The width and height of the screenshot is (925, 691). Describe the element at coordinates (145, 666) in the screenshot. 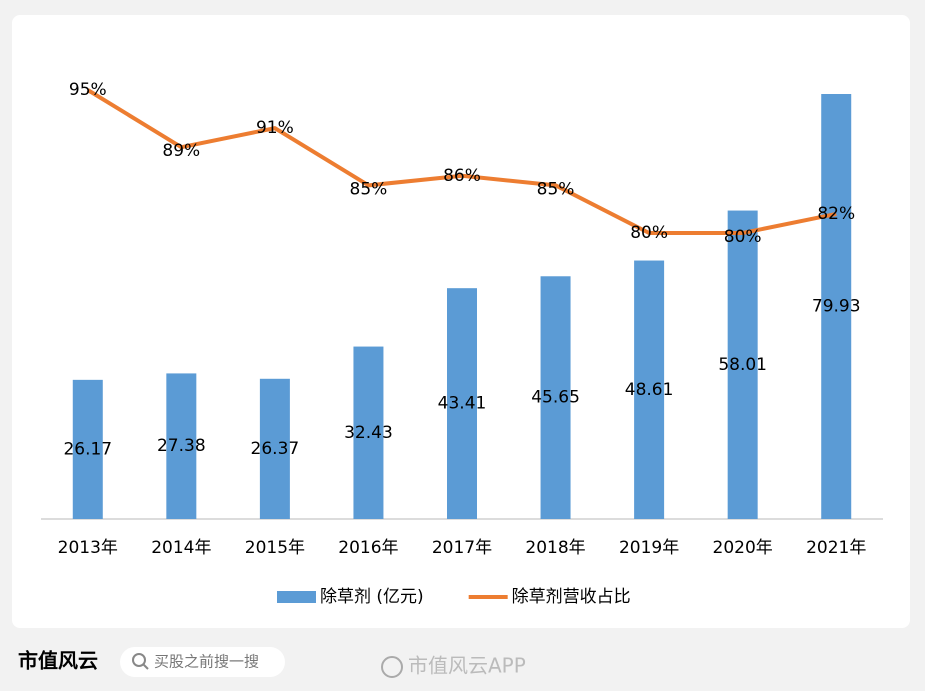

I see `search-icon-handle` at that location.